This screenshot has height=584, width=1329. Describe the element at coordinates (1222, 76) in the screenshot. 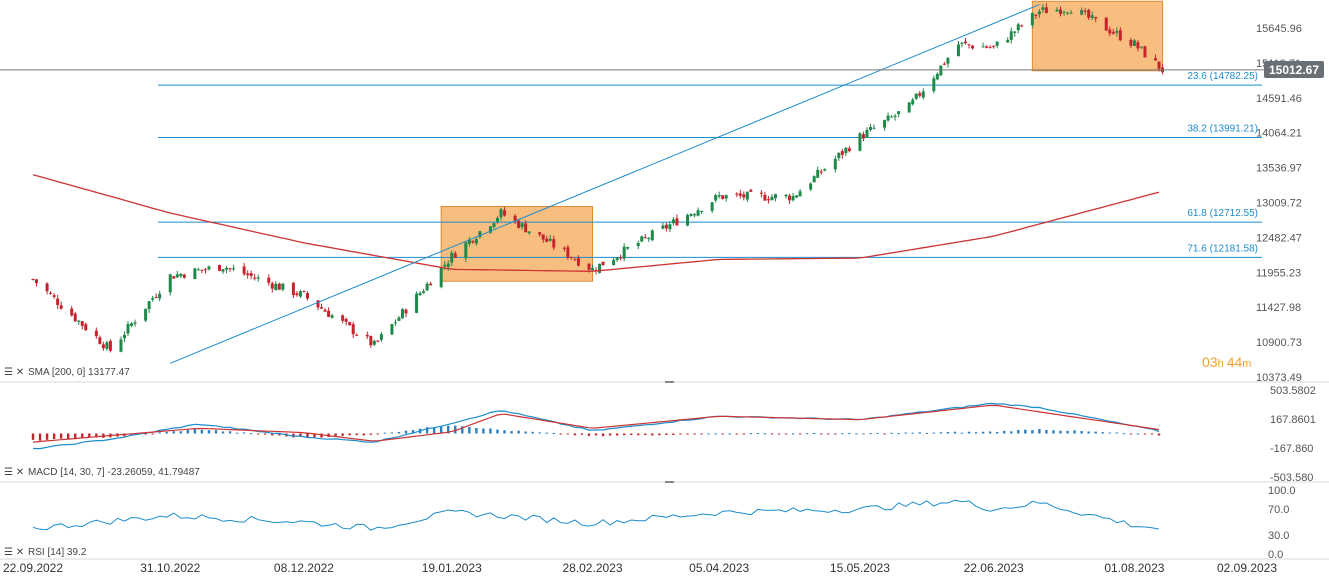

I see `fib-level-label: 23.6 (14782.25)` at that location.